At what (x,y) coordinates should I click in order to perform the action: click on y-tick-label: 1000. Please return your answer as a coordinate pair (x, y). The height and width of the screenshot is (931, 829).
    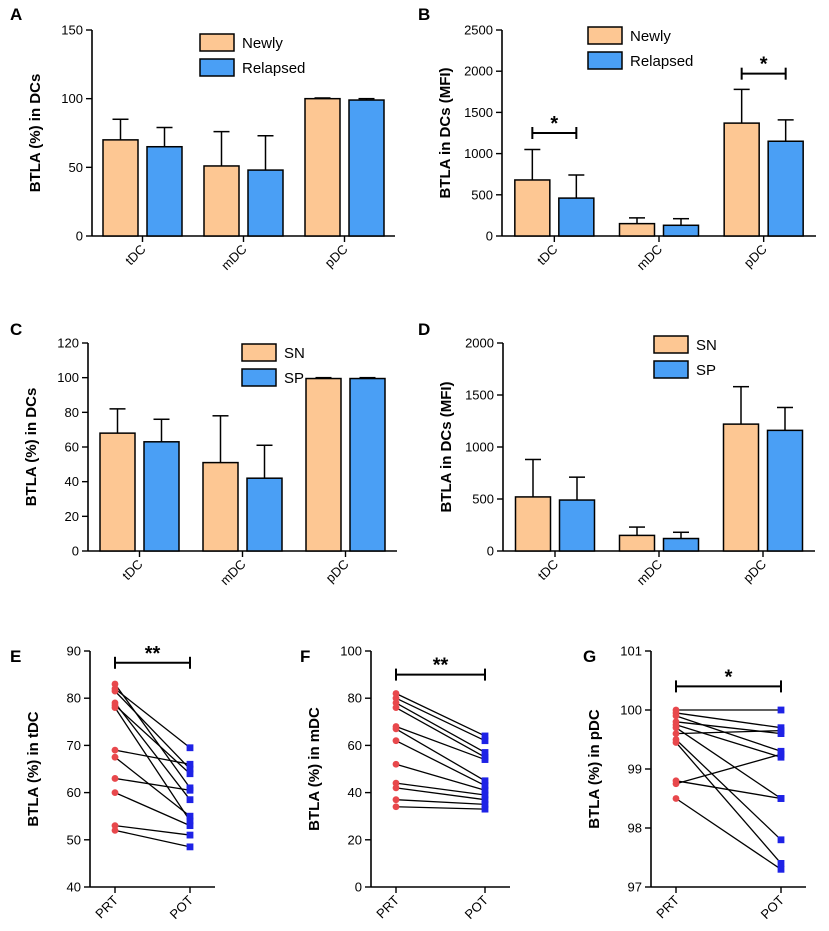
    Looking at the image, I should click on (478, 153).